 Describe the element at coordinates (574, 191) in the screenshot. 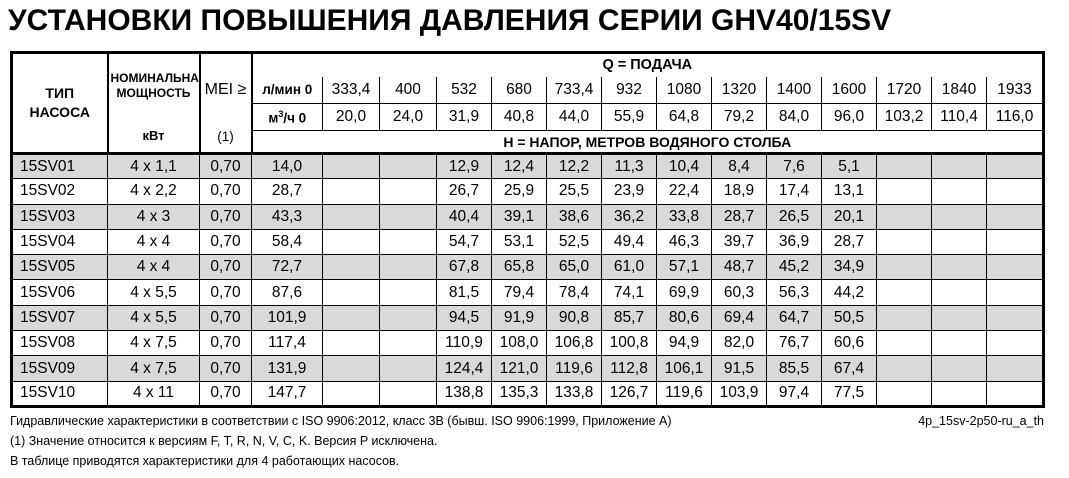

I see `head-value-cell: 25,5` at that location.